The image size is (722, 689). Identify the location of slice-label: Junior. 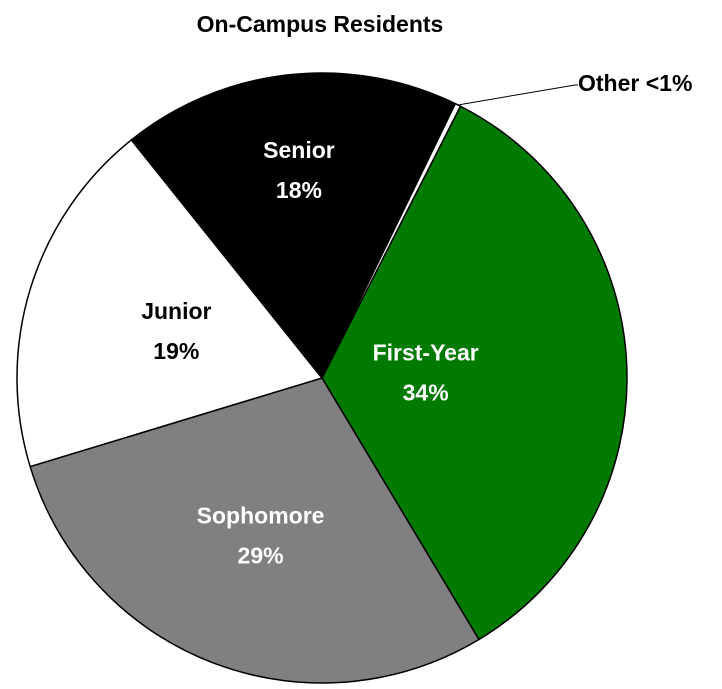
(176, 311).